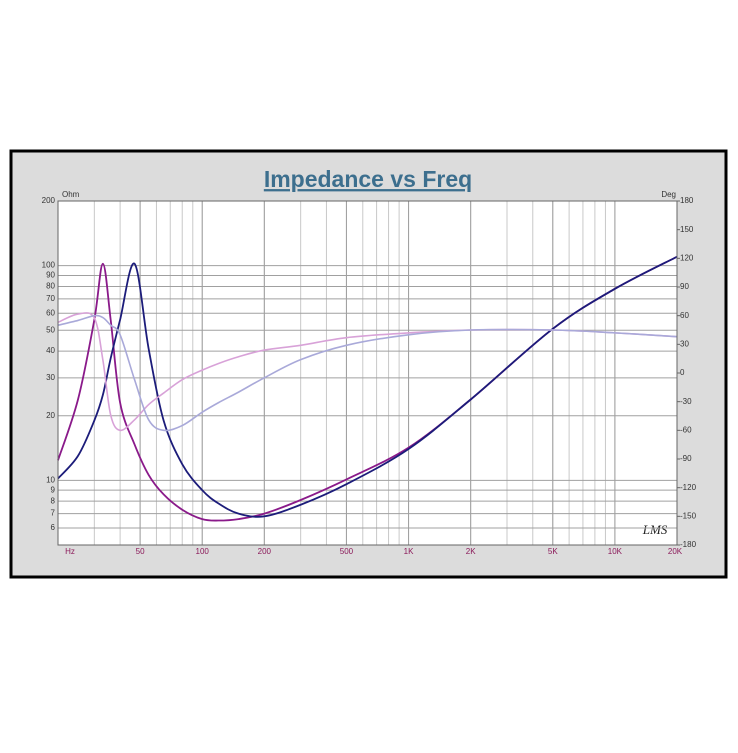 This screenshot has width=738, height=753. I want to click on y2-tick-label: 120, so click(687, 257).